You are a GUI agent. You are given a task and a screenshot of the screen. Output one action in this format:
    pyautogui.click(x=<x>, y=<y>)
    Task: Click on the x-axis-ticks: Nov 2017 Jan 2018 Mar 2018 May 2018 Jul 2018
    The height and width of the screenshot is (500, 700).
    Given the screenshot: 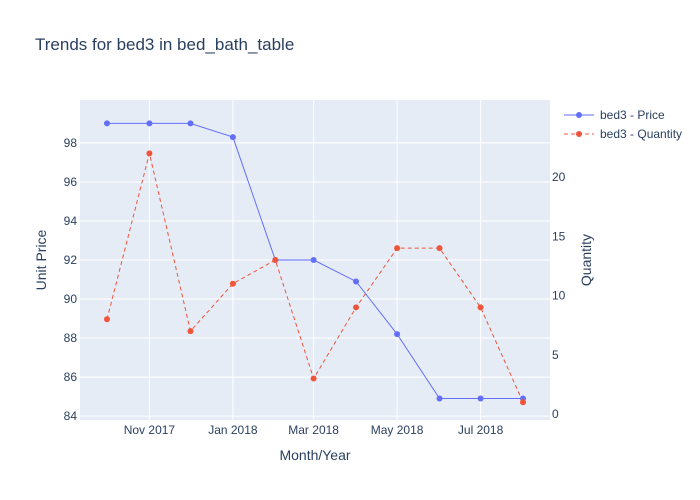 What is the action you would take?
    pyautogui.click(x=314, y=430)
    